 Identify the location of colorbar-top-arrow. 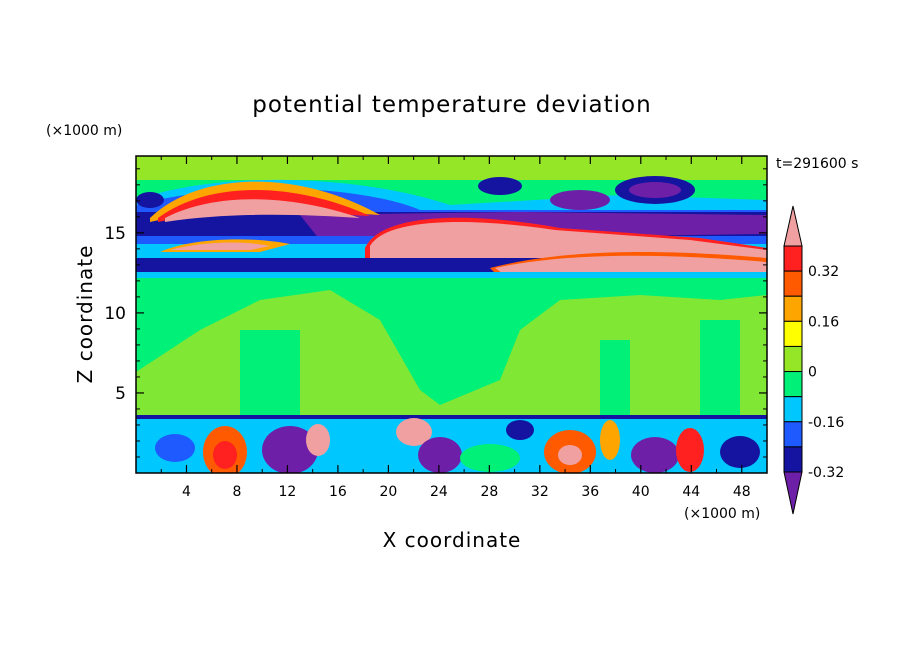
(793, 226).